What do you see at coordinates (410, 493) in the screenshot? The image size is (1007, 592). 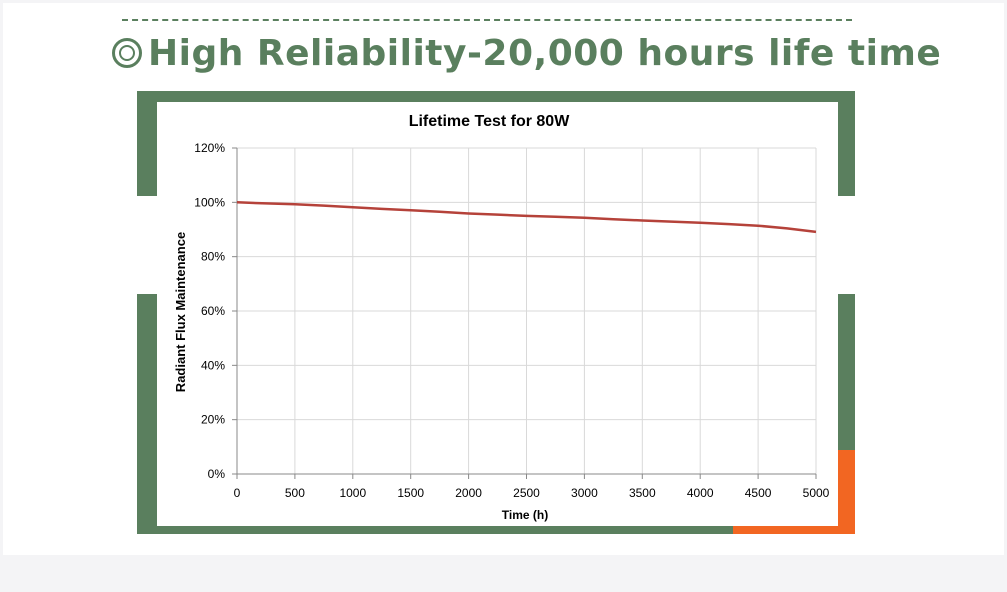 I see `x-tick-label: 1500` at bounding box center [410, 493].